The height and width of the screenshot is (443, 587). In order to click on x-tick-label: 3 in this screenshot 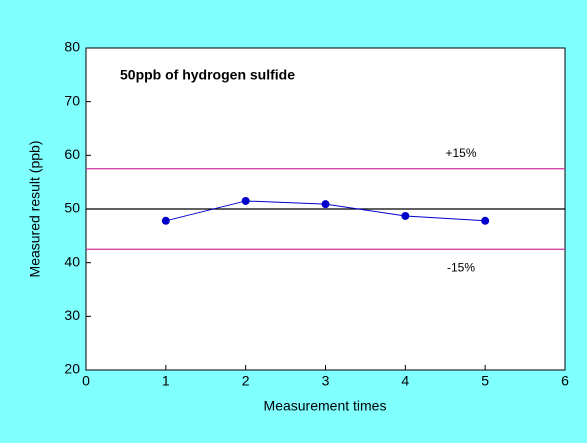, I will do `click(326, 381)`.